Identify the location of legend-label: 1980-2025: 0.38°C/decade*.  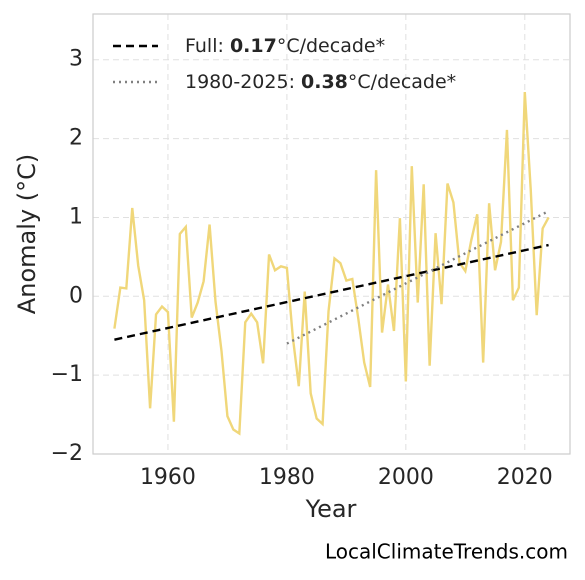
(320, 82).